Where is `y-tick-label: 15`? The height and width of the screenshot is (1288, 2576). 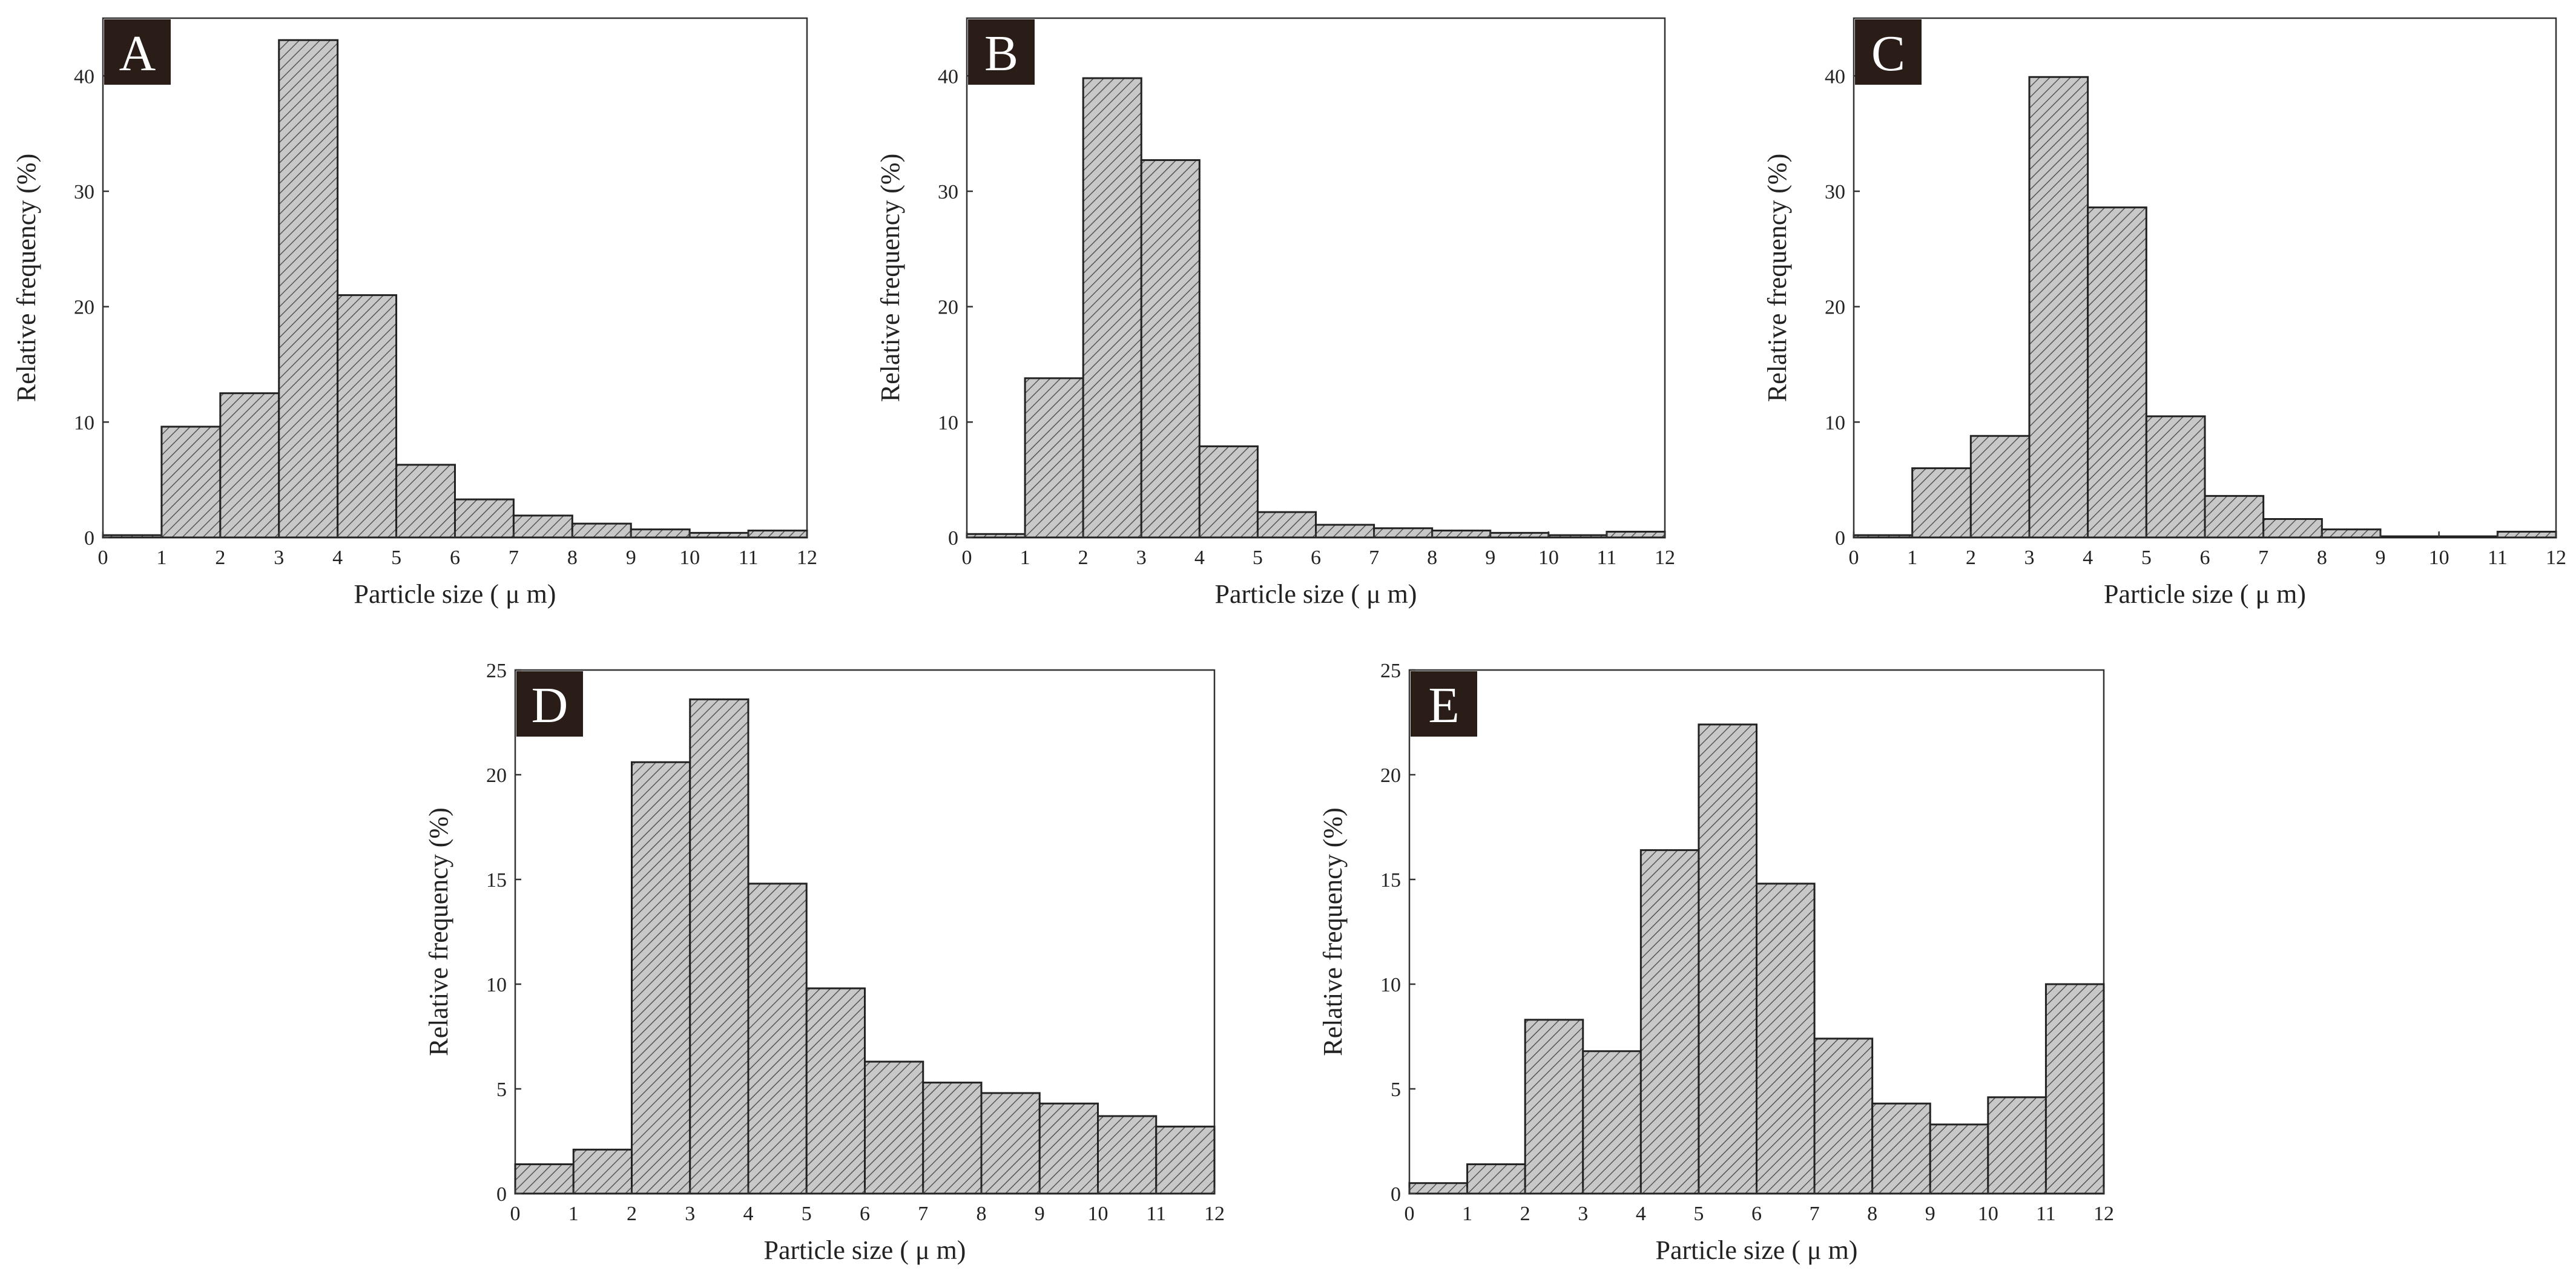
y-tick-label: 15 is located at coordinates (1391, 880).